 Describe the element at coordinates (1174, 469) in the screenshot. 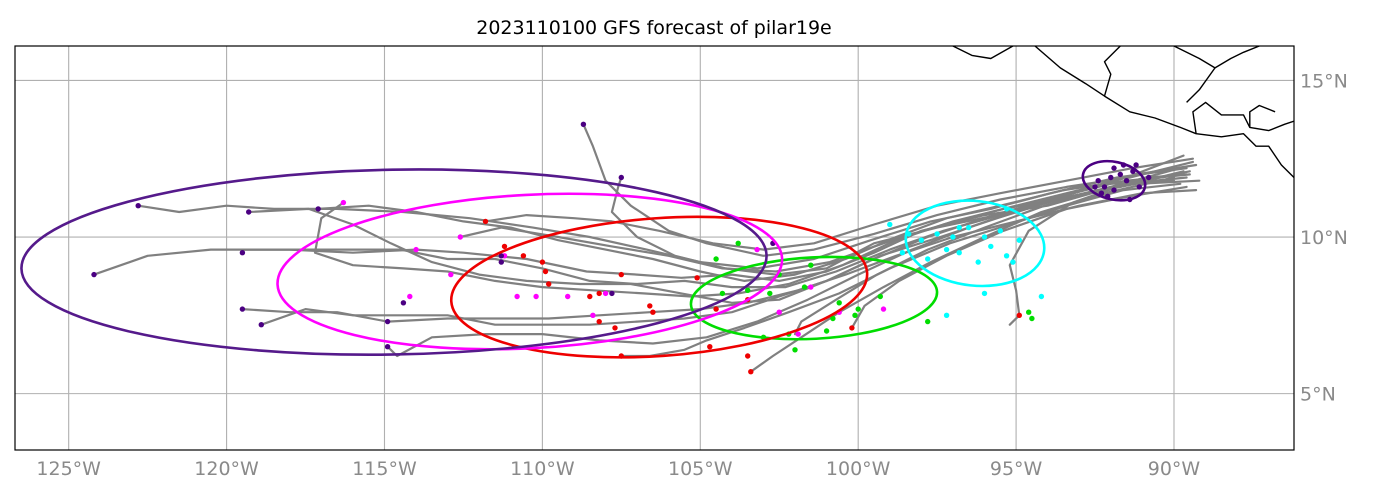

I see `x-tick-label: 90°W` at that location.